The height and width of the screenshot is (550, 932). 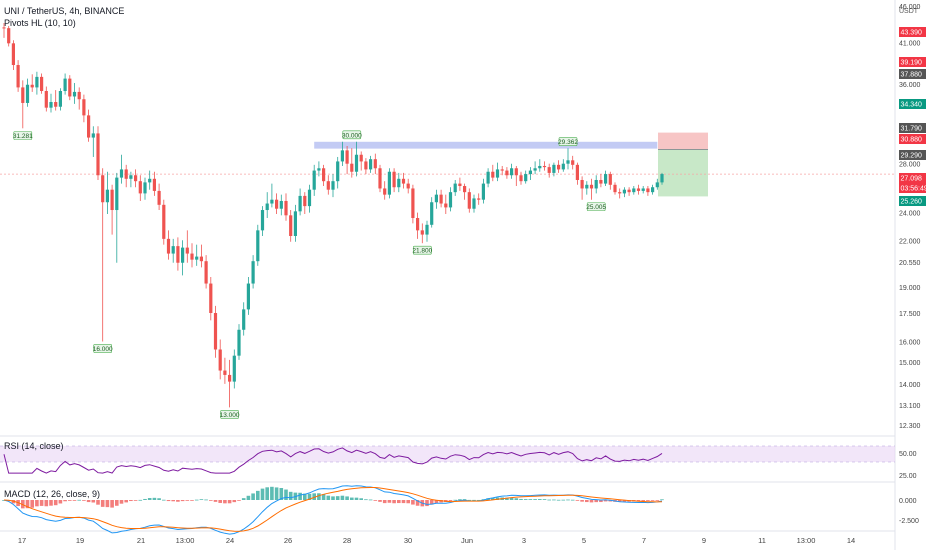 What do you see at coordinates (910, 241) in the screenshot?
I see `price-tick-label: 22.000` at bounding box center [910, 241].